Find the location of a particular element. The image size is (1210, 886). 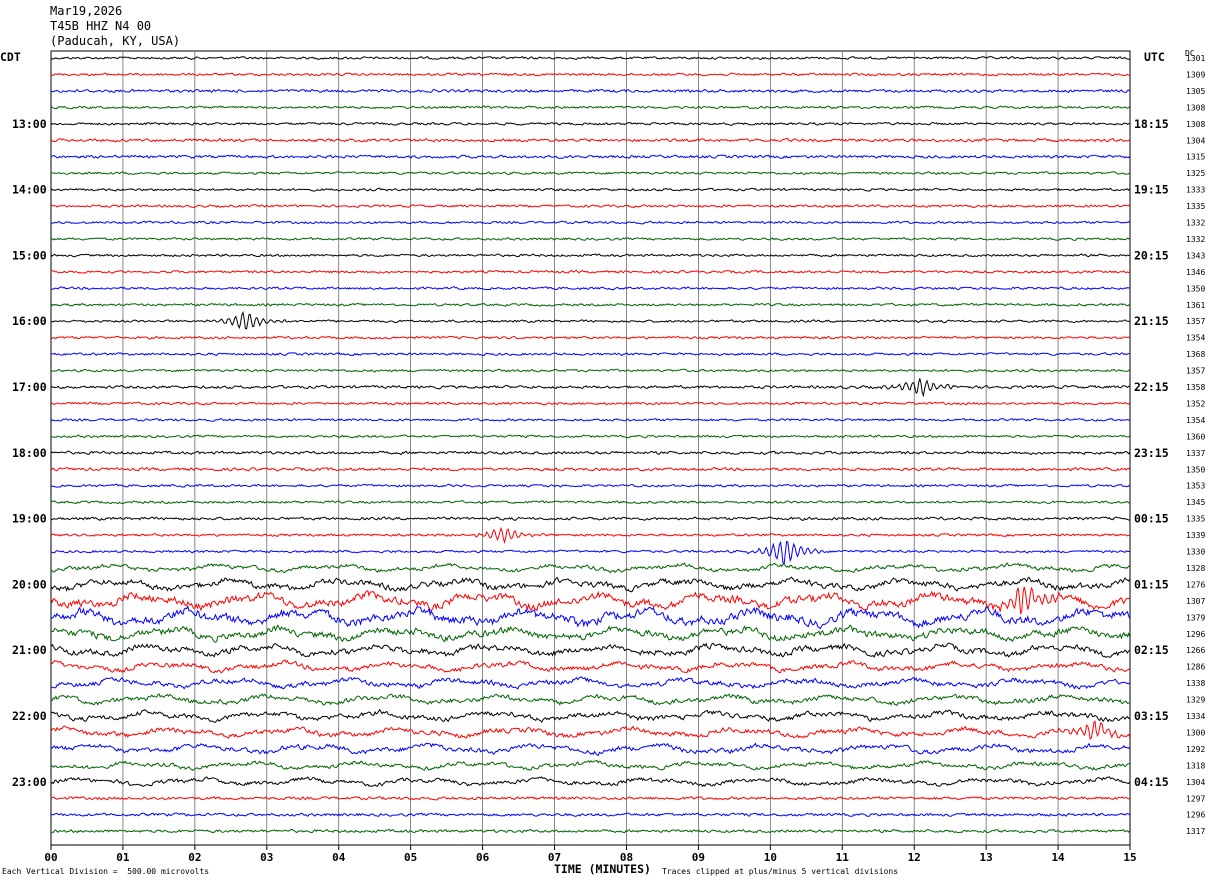

x-tick-label: 10 is located at coordinates (770, 857).